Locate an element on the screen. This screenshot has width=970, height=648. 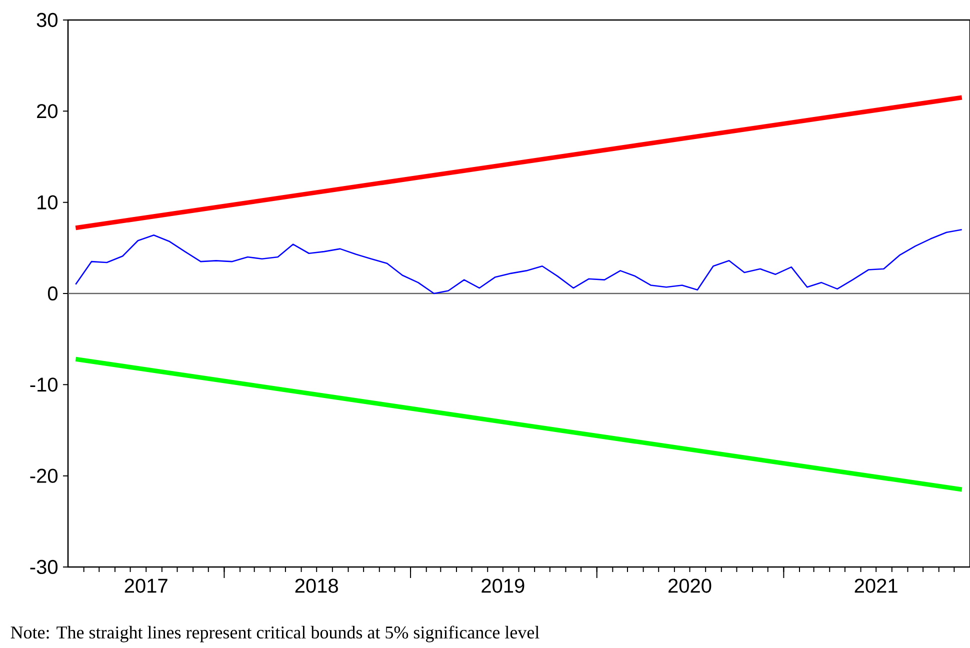
x-tick-label: 2019 is located at coordinates (503, 585).